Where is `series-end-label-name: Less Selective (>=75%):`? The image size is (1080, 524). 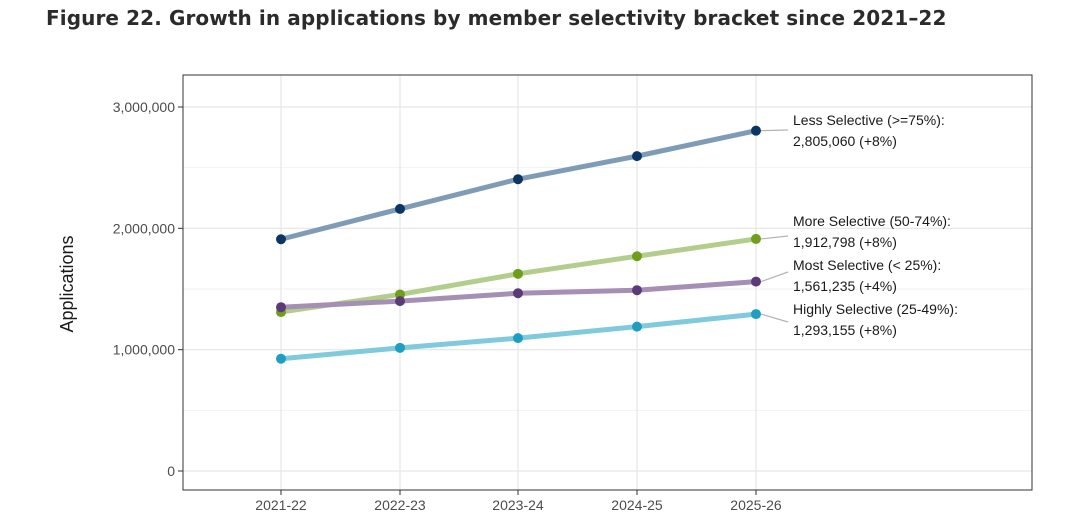 series-end-label-name: Less Selective (>=75%): is located at coordinates (869, 120).